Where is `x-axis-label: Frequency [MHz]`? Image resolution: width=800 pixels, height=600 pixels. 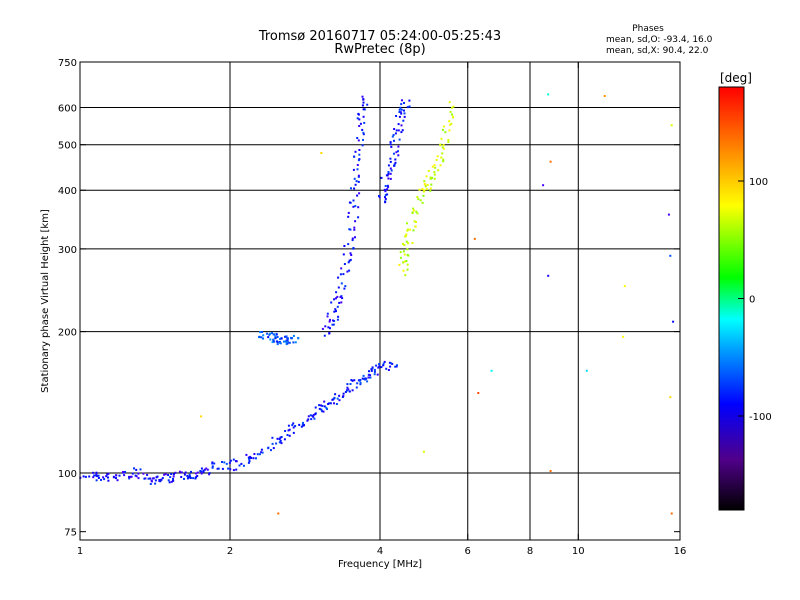 x-axis-label: Frequency [MHz] is located at coordinates (380, 564).